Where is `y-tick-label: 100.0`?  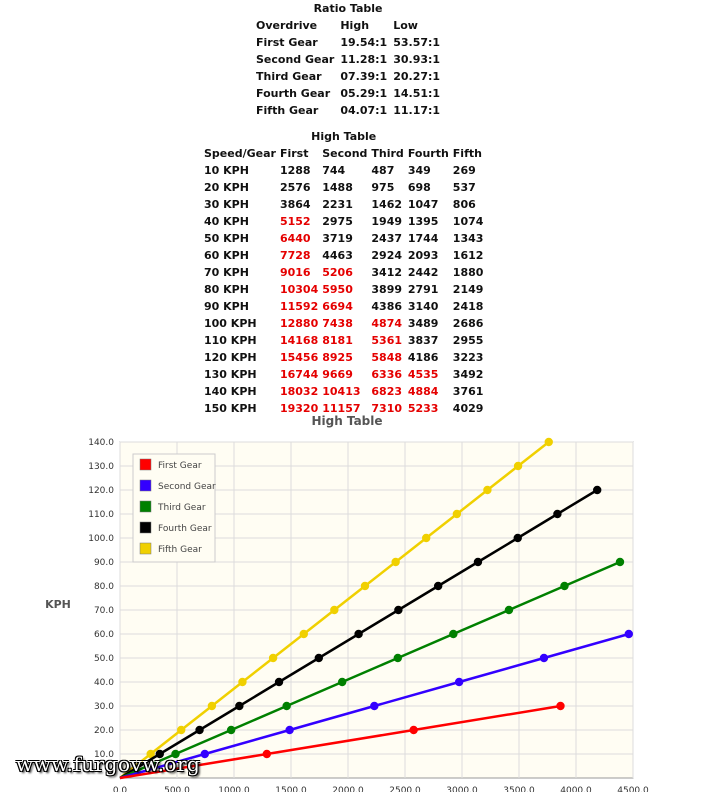 y-tick-label: 100.0 is located at coordinates (101, 539).